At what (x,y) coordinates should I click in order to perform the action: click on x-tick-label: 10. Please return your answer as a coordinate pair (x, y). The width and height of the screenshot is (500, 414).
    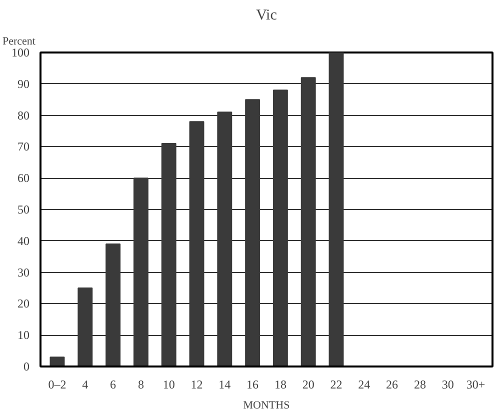
    Looking at the image, I should click on (168, 385).